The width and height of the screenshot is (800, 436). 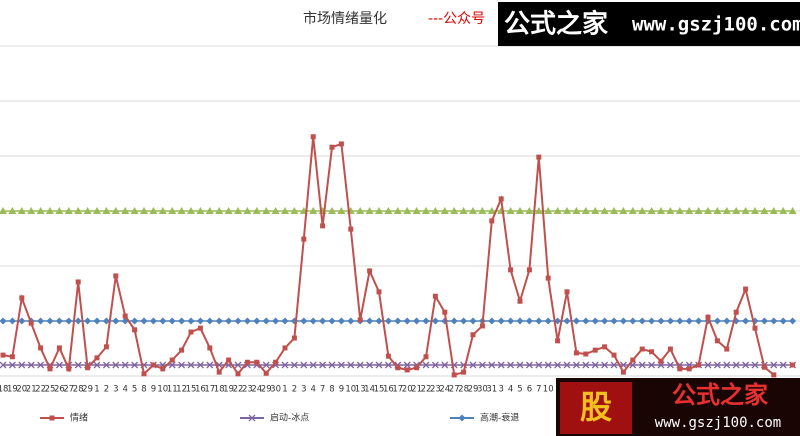 I want to click on x-tick-label: 1, so click(x=96, y=390).